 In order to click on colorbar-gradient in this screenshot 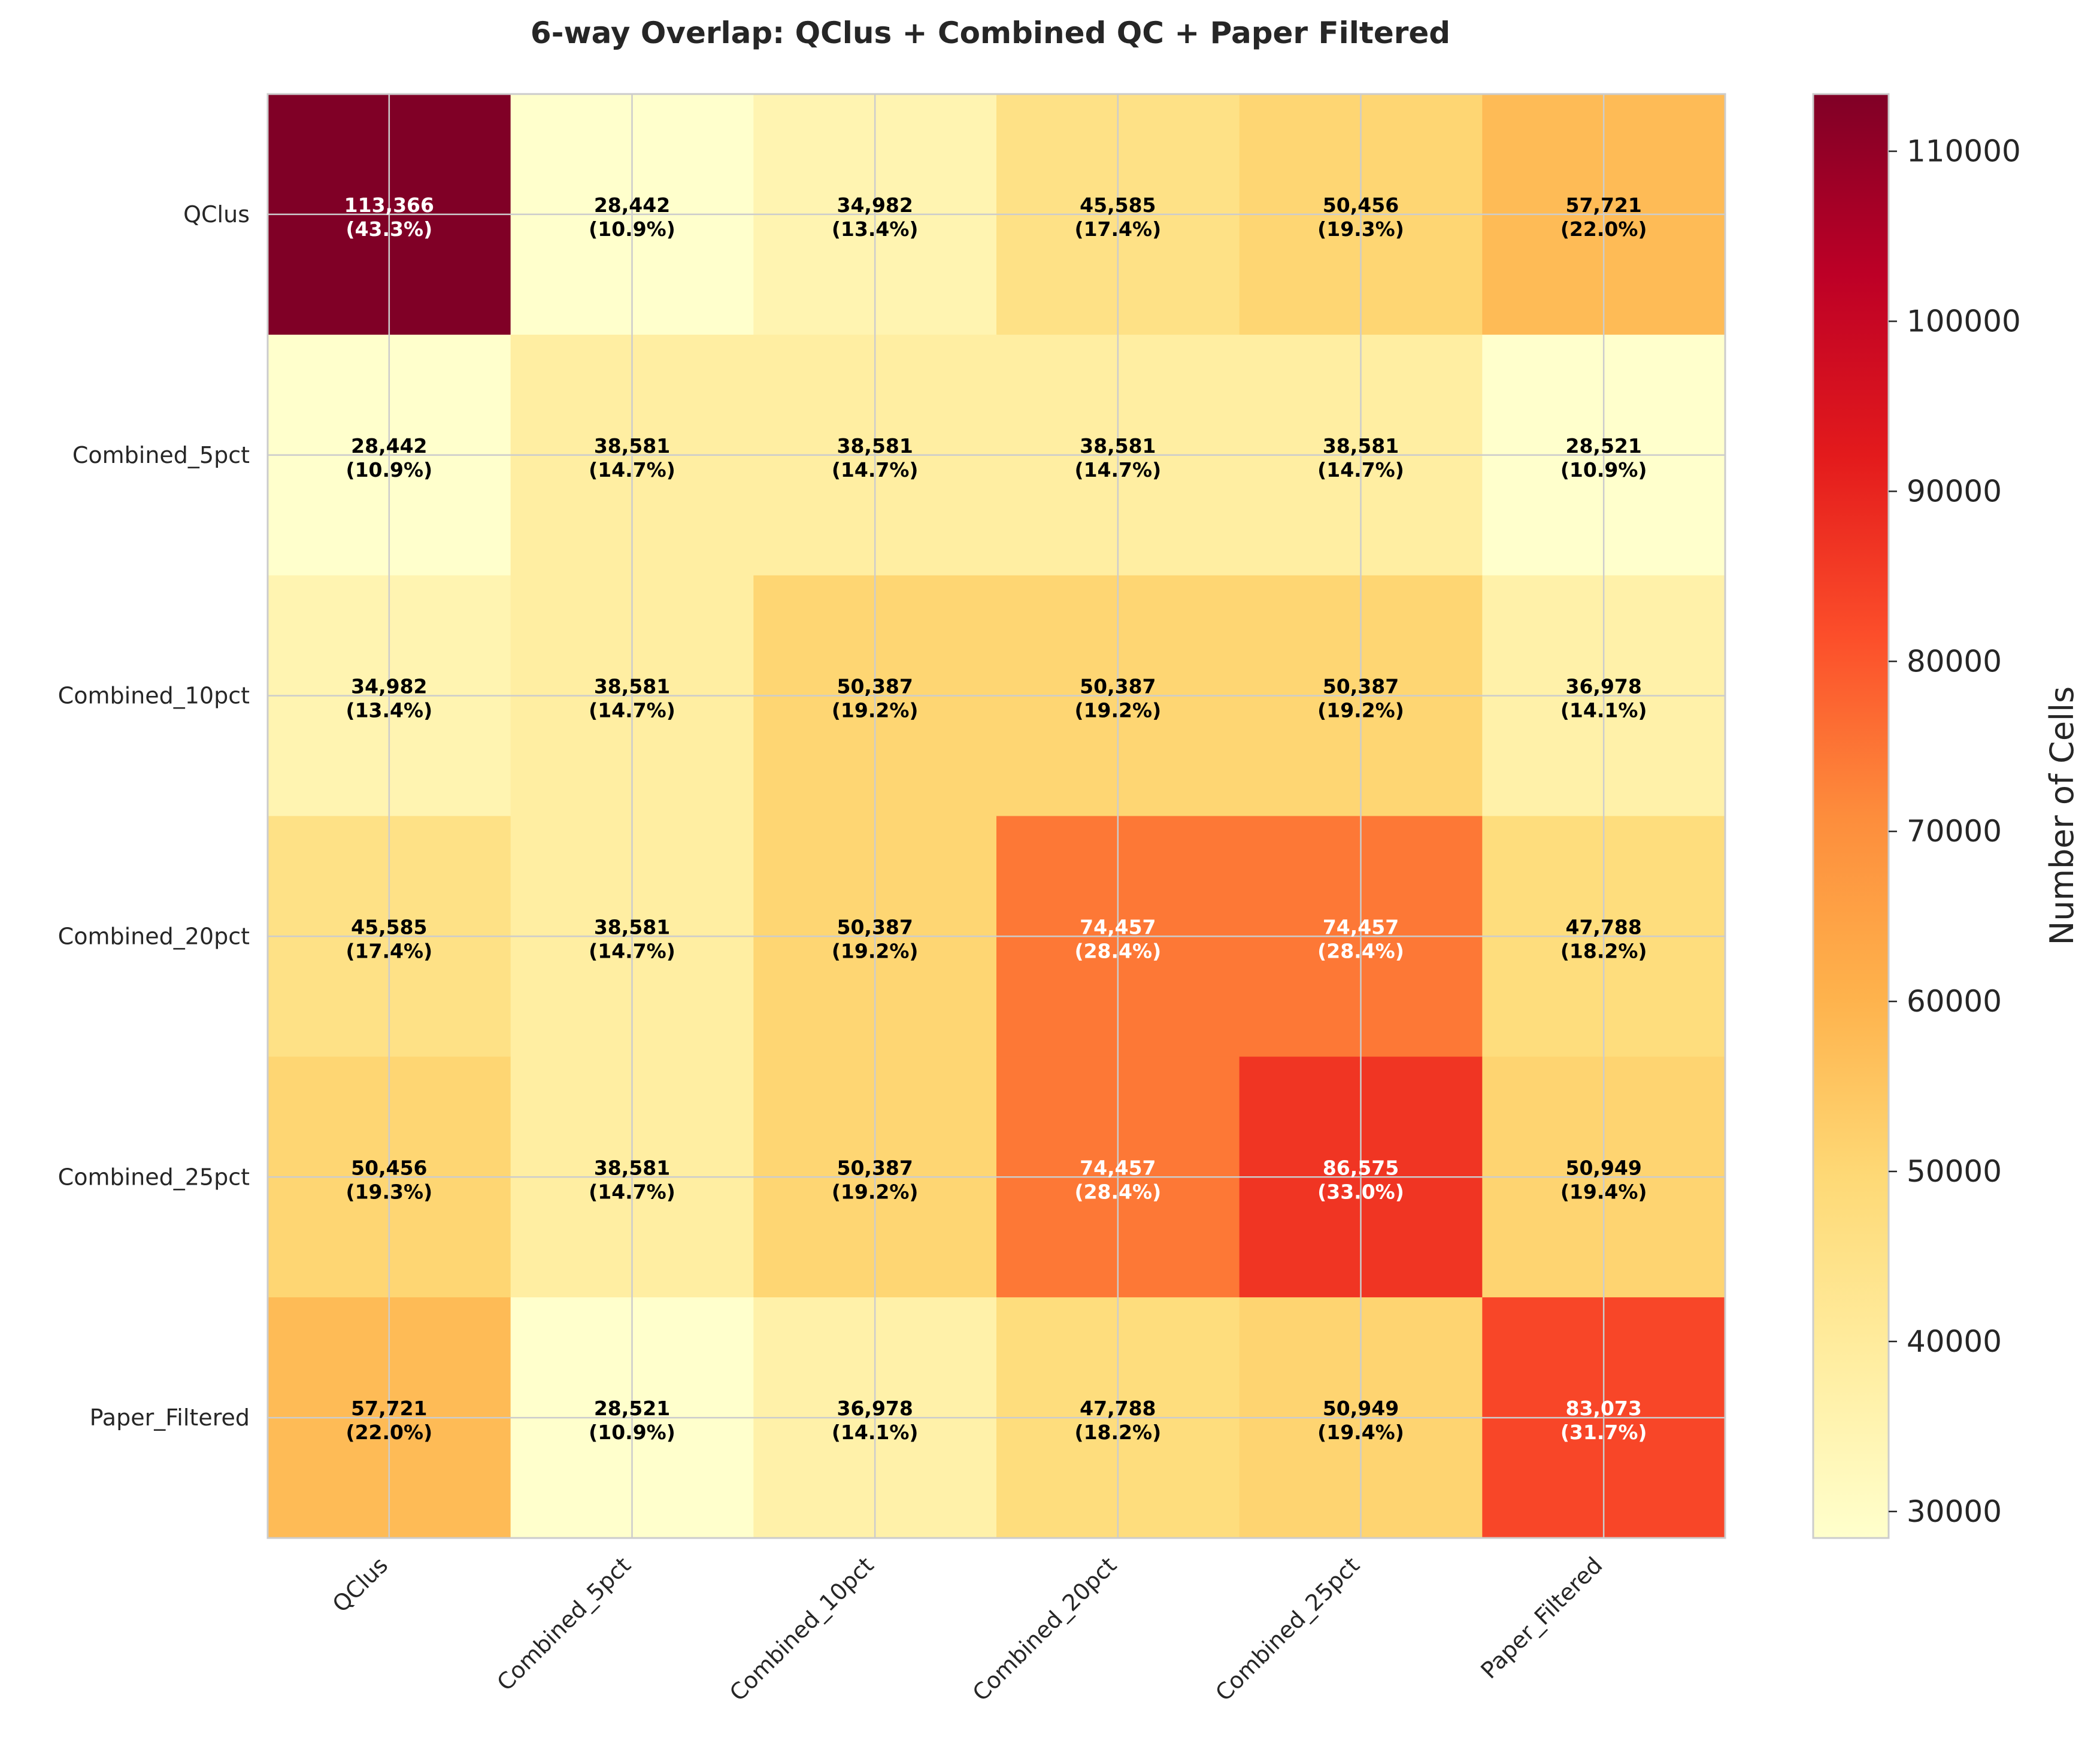, I will do `click(1851, 816)`.